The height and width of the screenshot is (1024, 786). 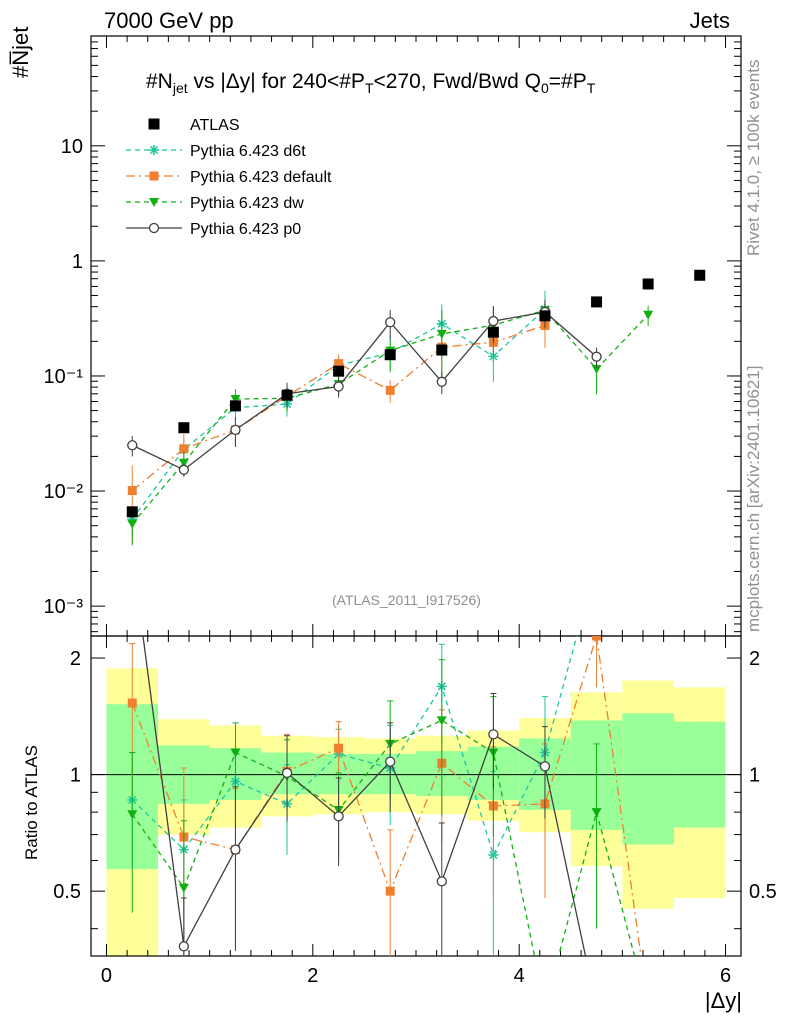 I want to click on legend-label-3: Pythia 6.423 dw, so click(x=247, y=203).